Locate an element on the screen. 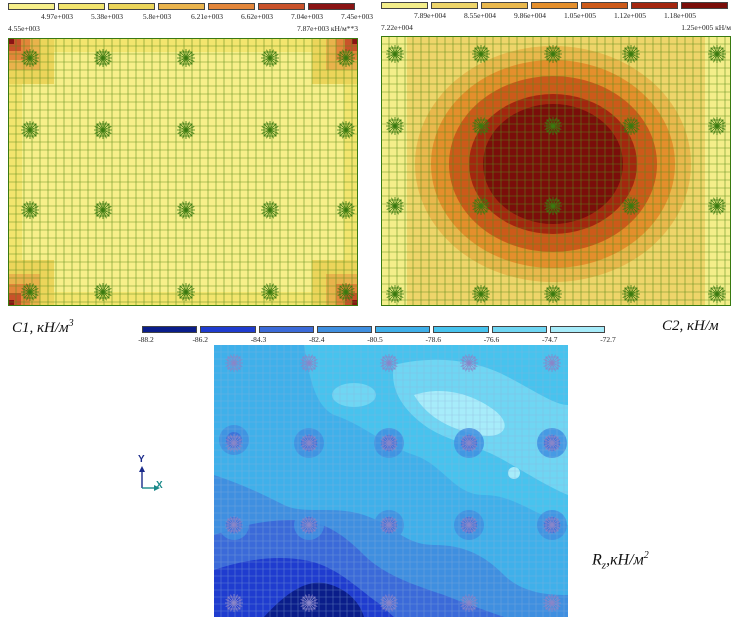 This screenshot has height=622, width=741. c1-legend-tick: 7.04e+003 is located at coordinates (307, 16).